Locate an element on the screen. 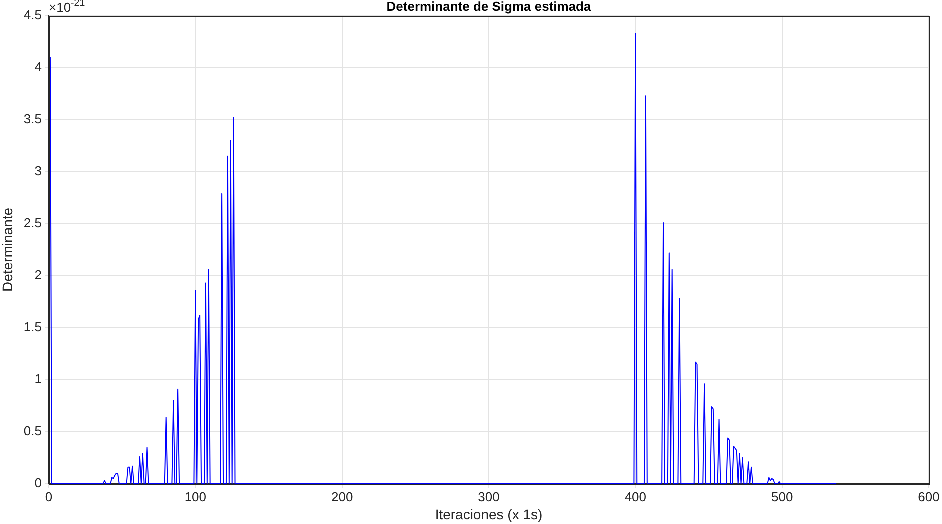  y-tick-label: 4.5 is located at coordinates (33, 15).